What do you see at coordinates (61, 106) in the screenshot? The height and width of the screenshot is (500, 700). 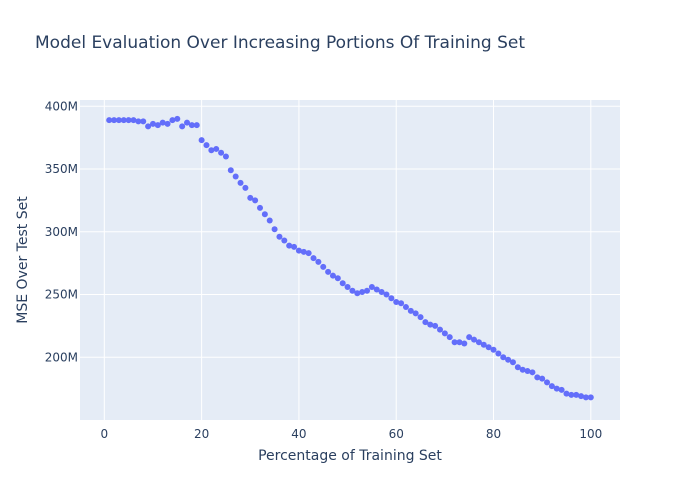 I see `y-tick-label: 400M` at bounding box center [61, 106].